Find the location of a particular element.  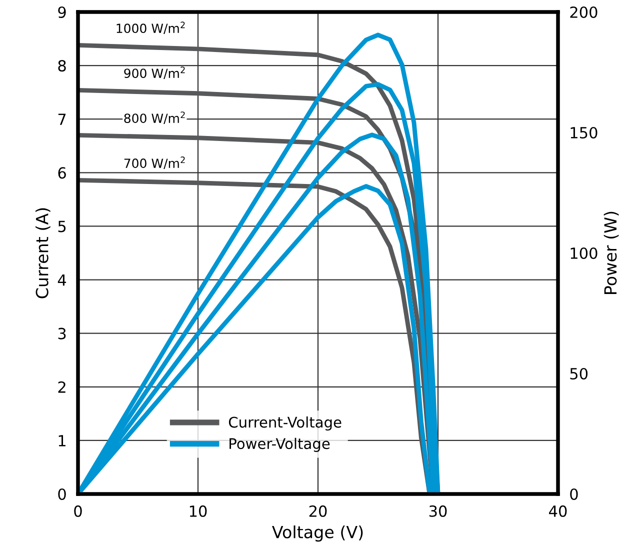

y2-tick-label: 100 is located at coordinates (584, 253).